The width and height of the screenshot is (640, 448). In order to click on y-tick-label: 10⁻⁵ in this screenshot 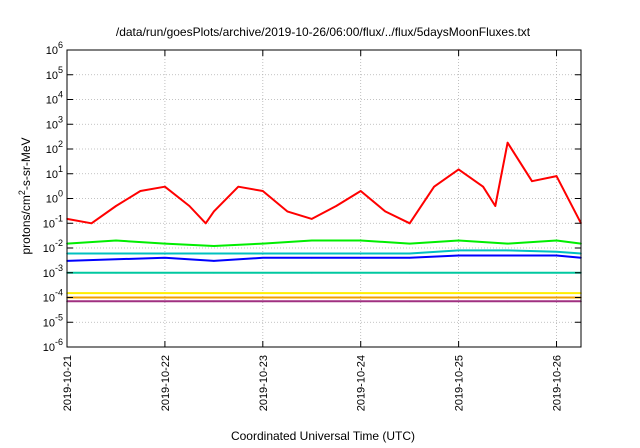, I will do `click(53, 320)`.